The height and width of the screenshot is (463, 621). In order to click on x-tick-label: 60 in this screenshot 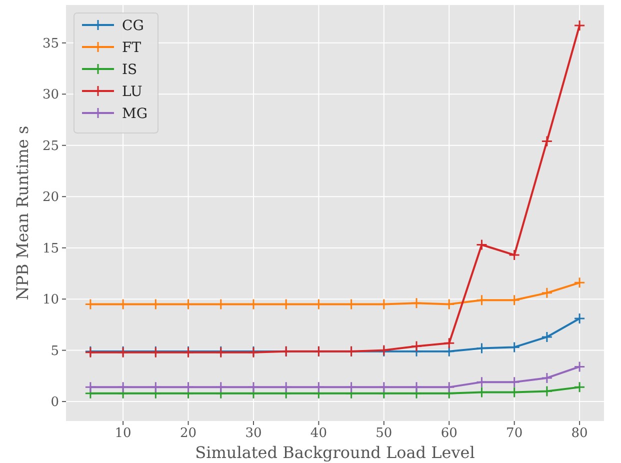, I will do `click(449, 433)`.